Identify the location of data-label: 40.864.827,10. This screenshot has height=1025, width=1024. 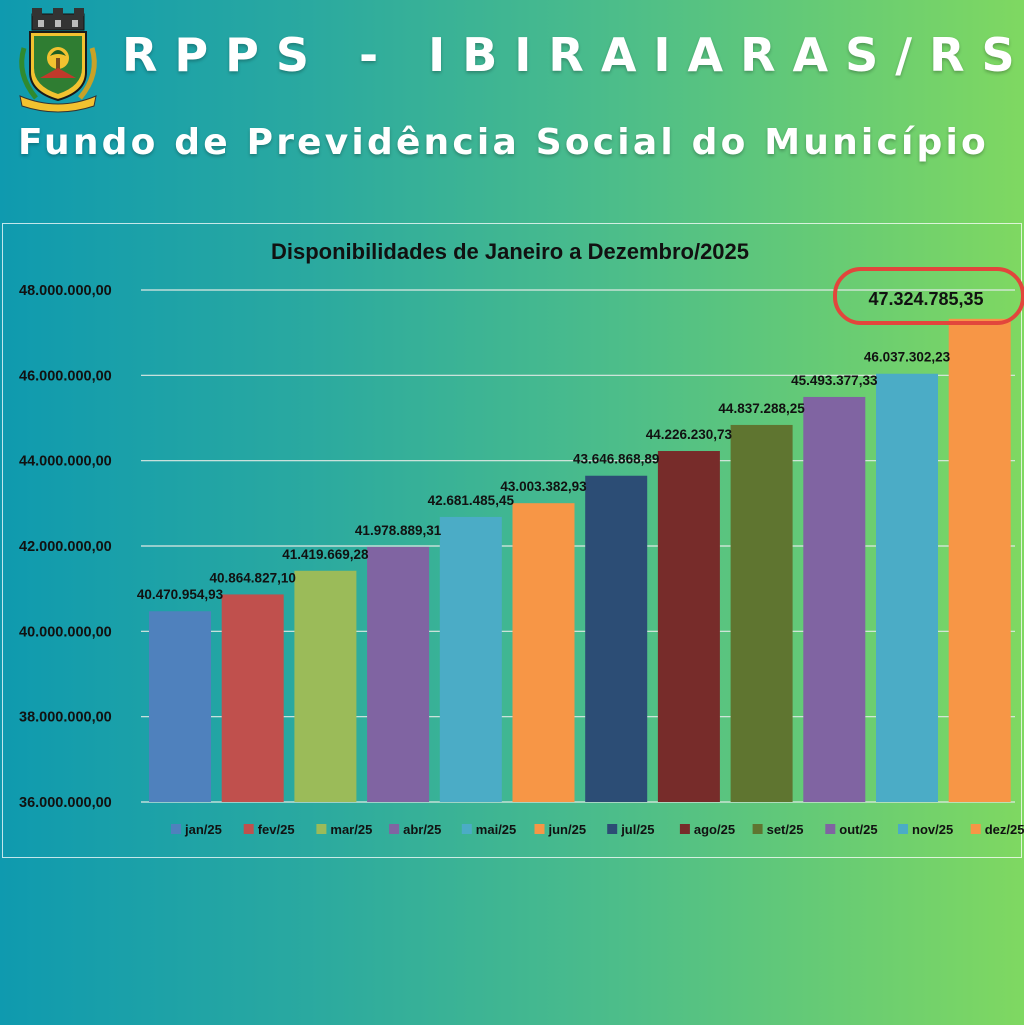
(253, 577).